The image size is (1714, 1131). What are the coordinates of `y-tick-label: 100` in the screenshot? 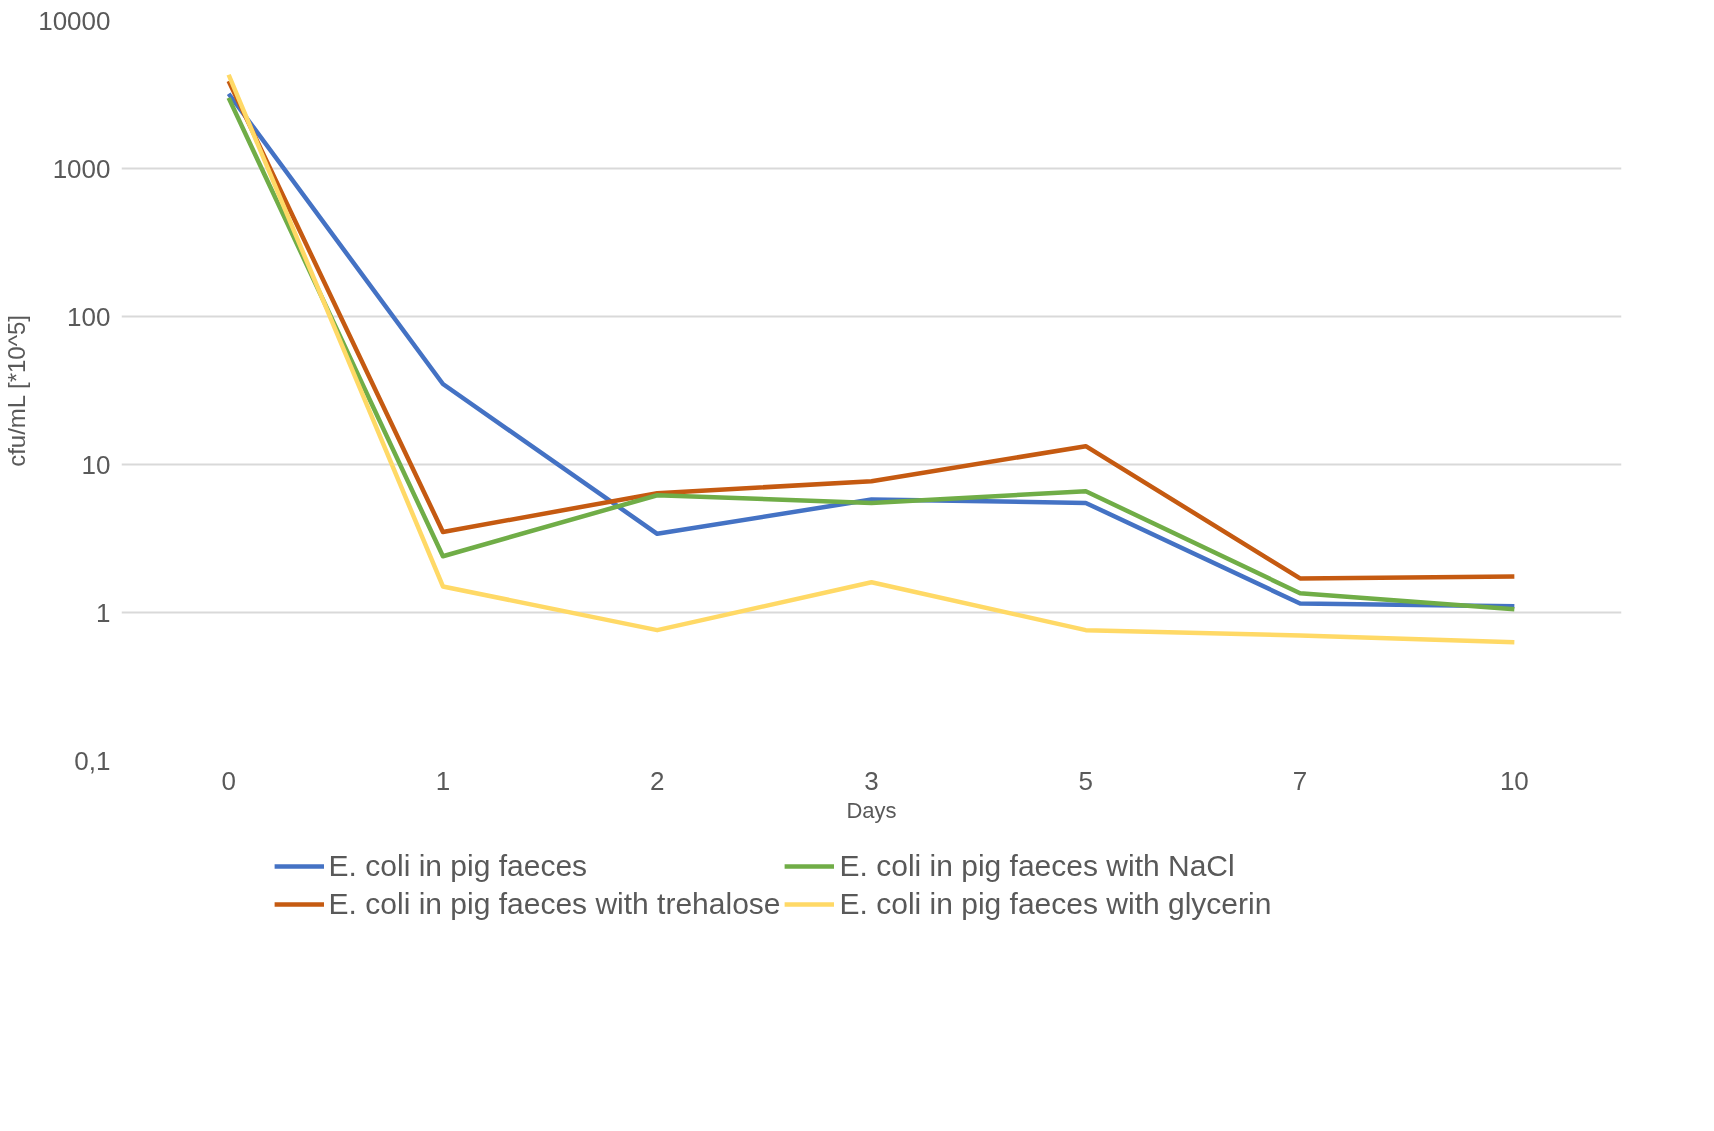 It's located at (89, 316).